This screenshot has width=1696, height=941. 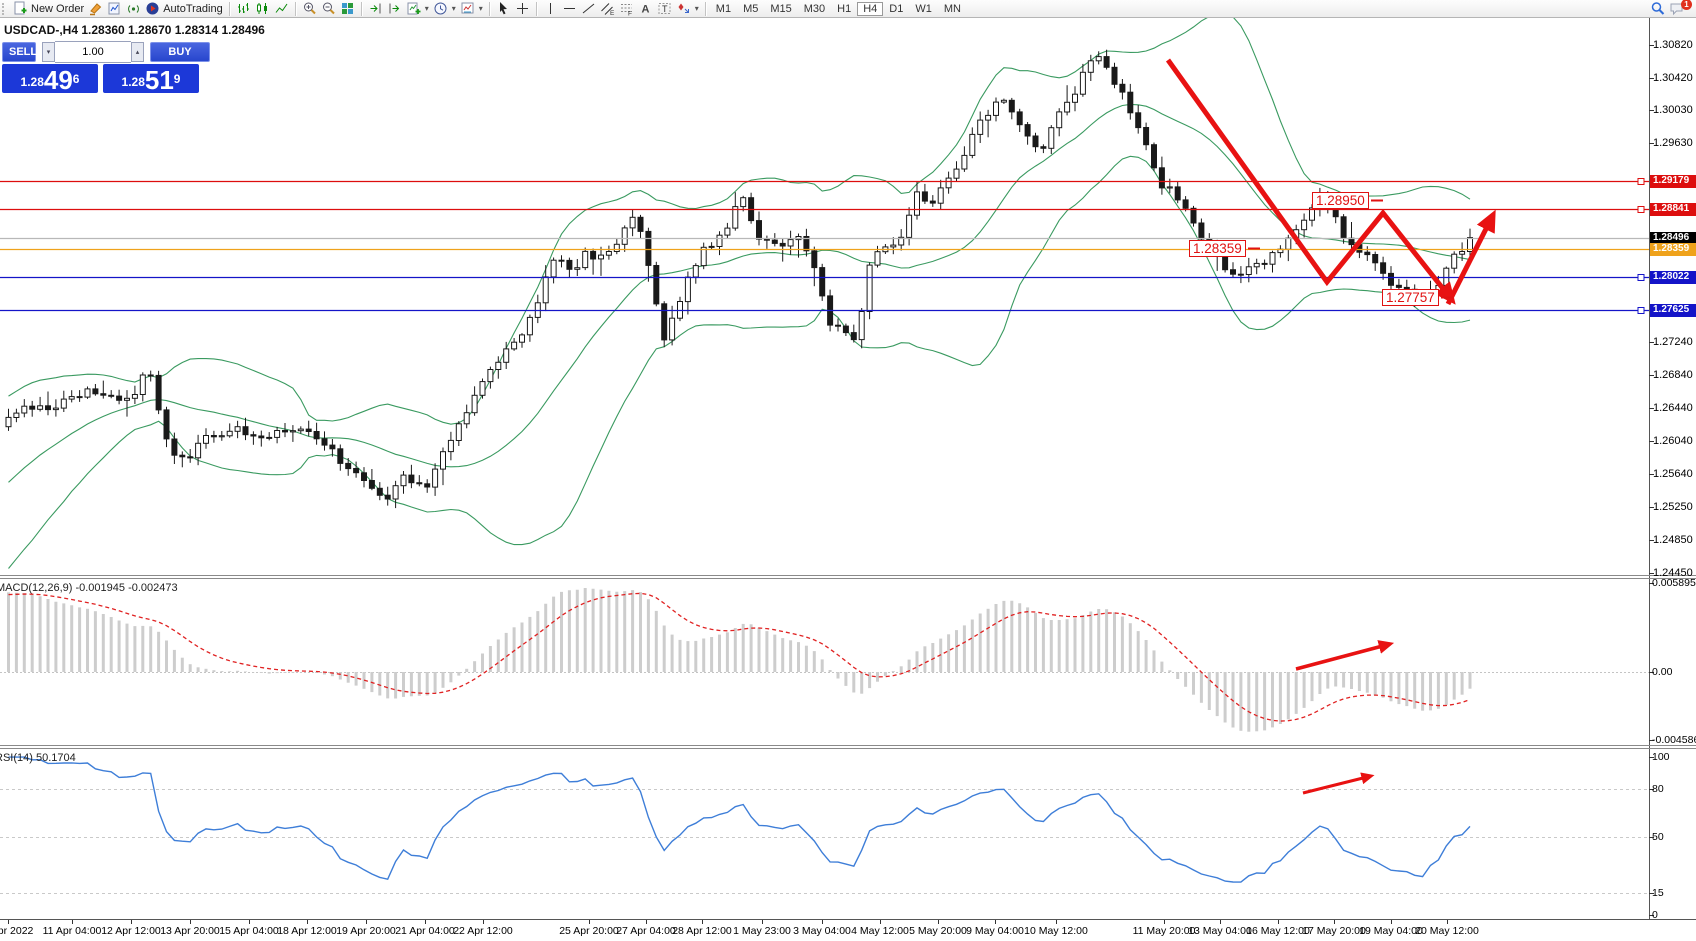 What do you see at coordinates (93, 52) in the screenshot?
I see `volume-input` at bounding box center [93, 52].